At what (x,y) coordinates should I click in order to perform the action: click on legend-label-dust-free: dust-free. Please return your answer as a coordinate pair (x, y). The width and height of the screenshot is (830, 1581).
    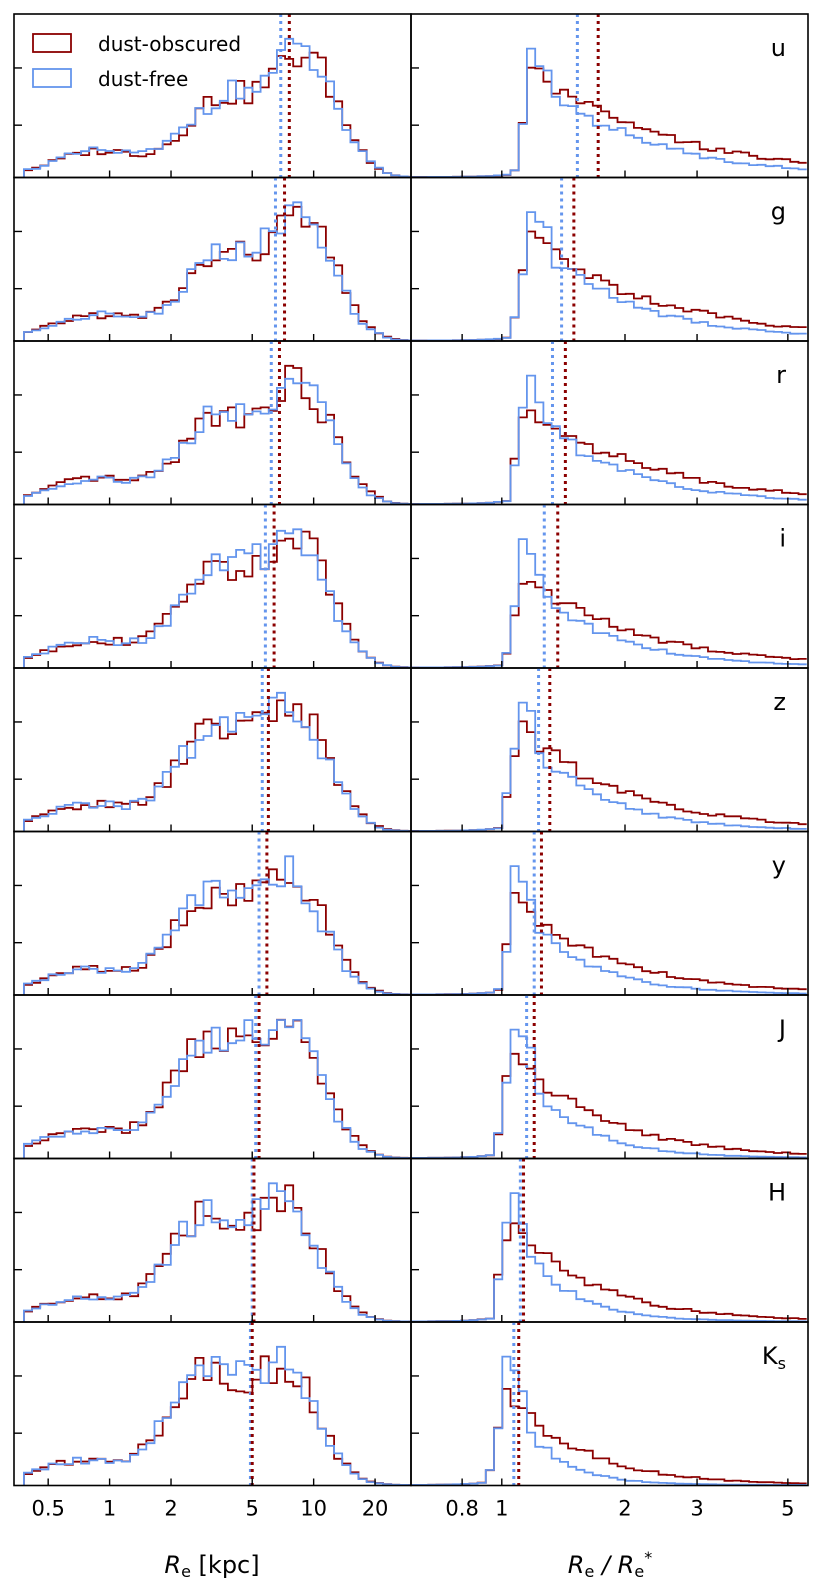
    Looking at the image, I should click on (143, 79).